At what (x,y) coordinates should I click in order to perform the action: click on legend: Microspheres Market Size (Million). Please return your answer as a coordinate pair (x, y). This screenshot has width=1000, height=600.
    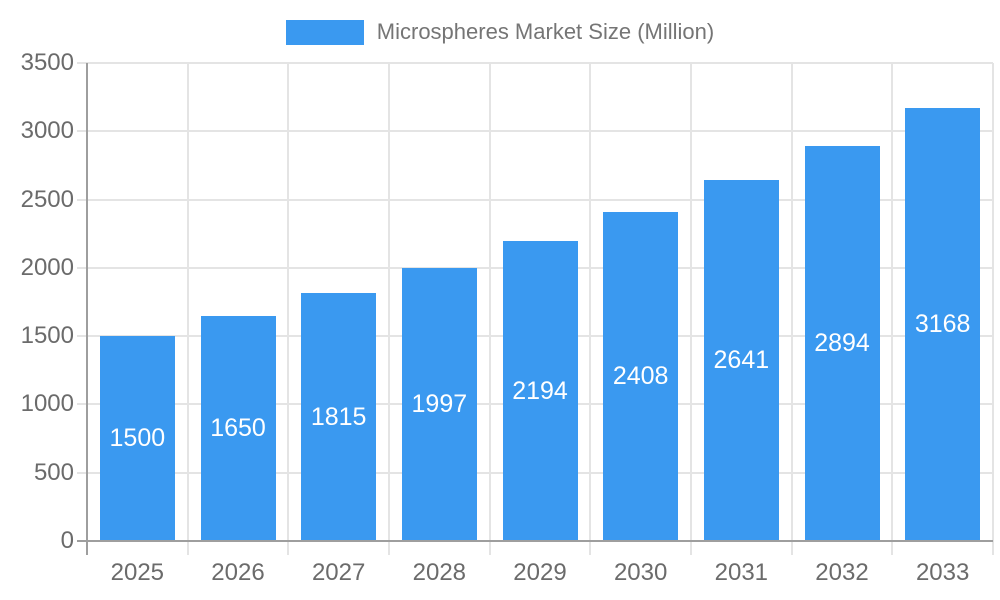
    Looking at the image, I should click on (500, 32).